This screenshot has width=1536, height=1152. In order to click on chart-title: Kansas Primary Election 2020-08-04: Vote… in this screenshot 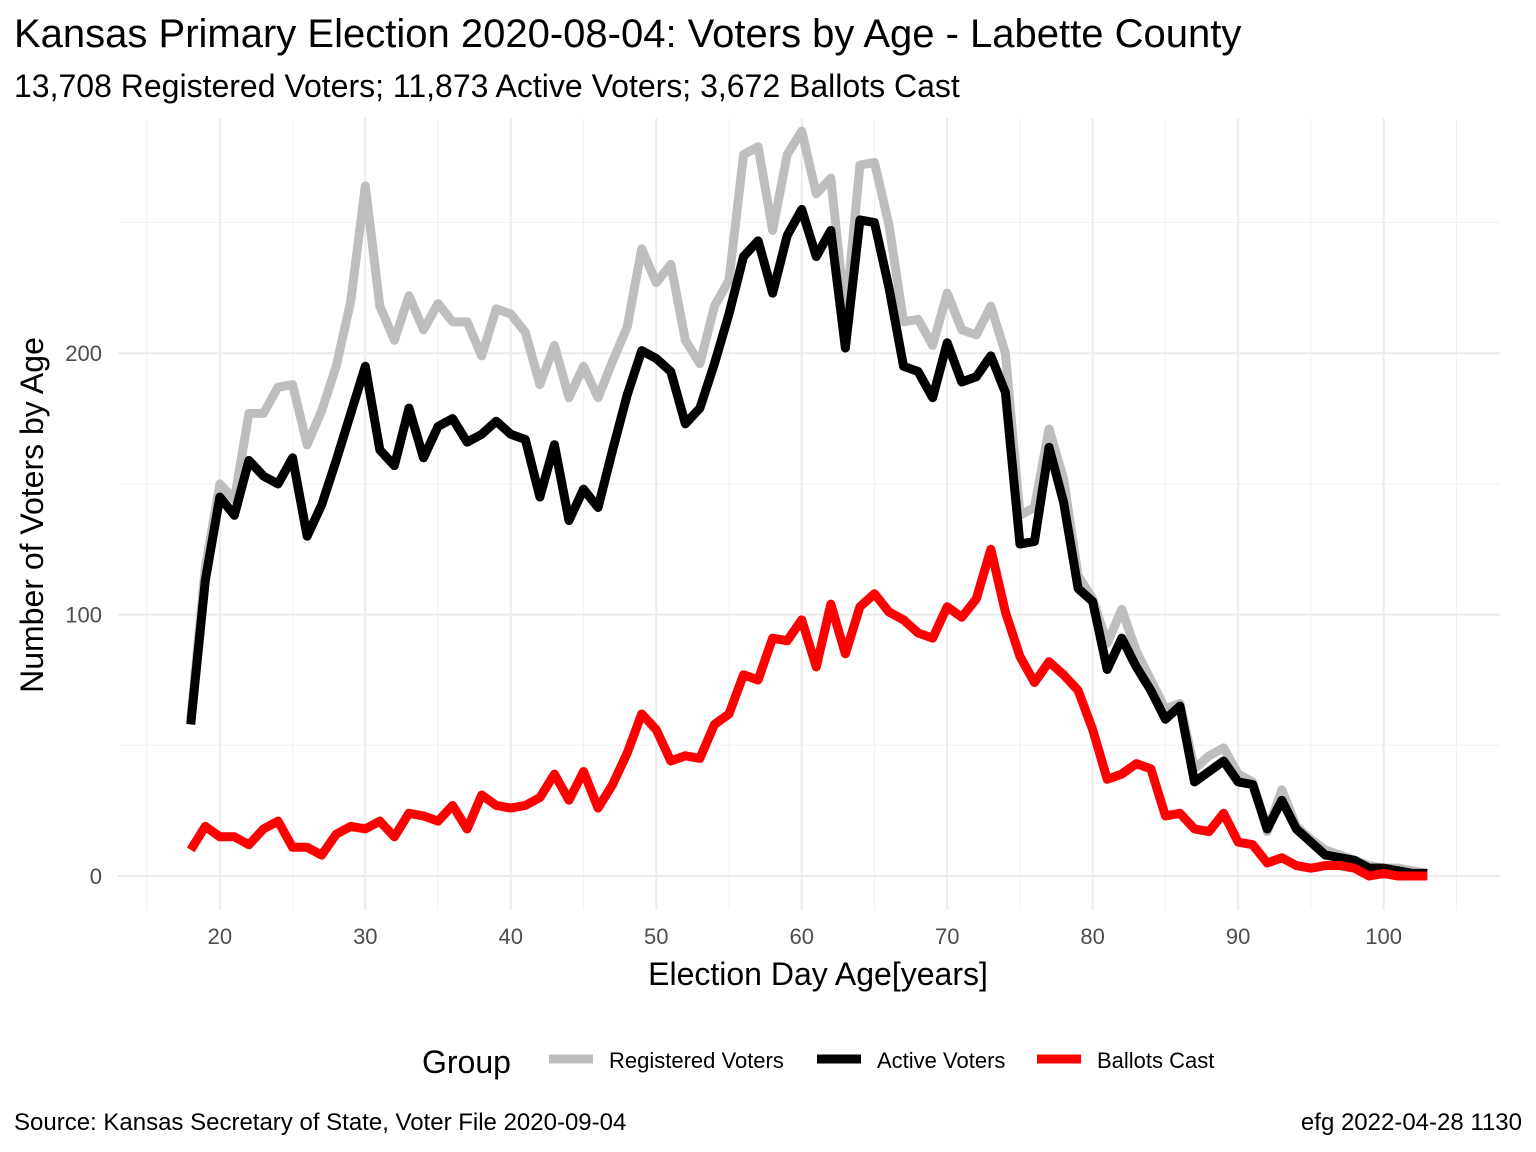, I will do `click(628, 34)`.